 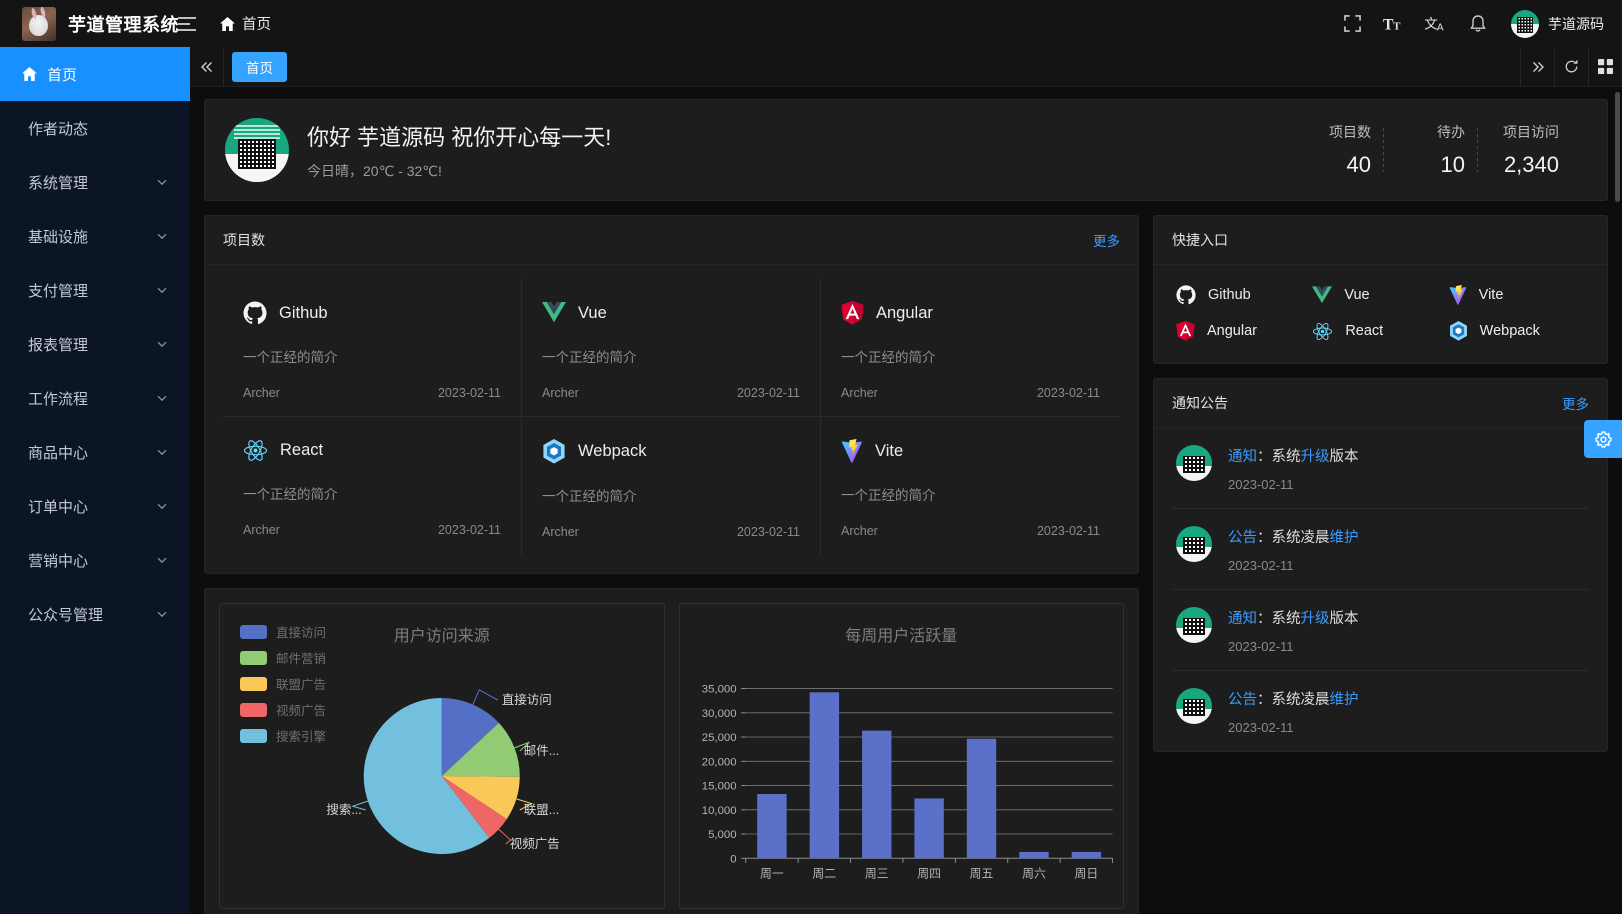 What do you see at coordinates (256, 25) in the screenshot?
I see `breadcrumb-home-label: 首页` at bounding box center [256, 25].